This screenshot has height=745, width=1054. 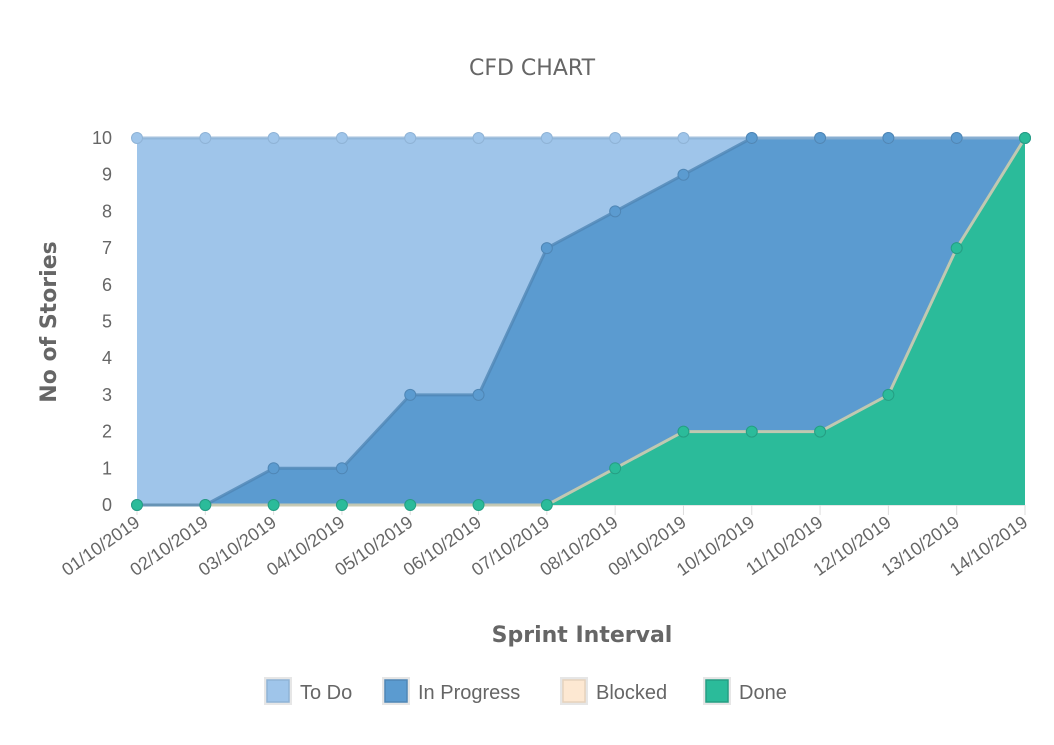 I want to click on y-tick-label: 4, so click(x=107, y=358).